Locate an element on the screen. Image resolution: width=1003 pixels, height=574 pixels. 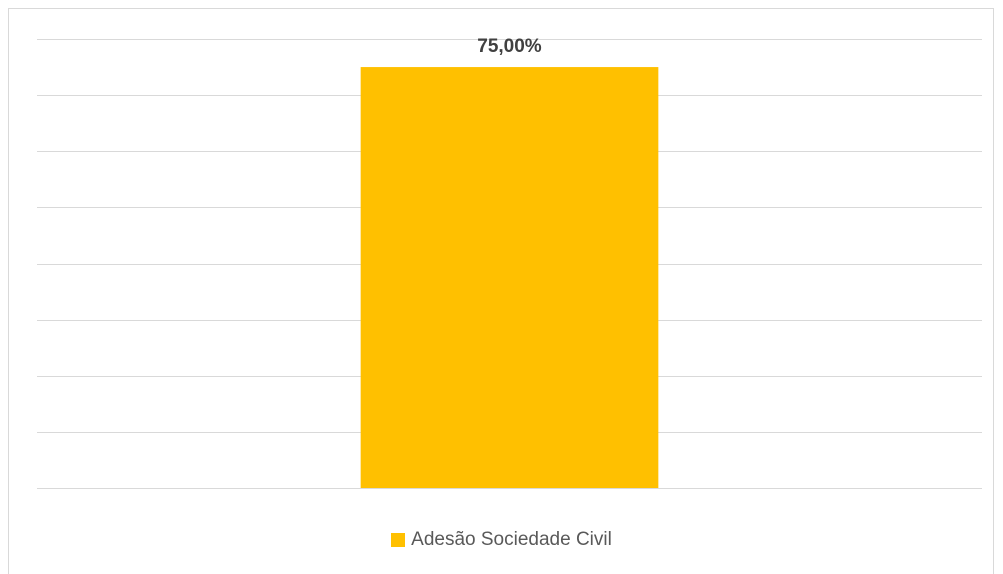
legend-swatch is located at coordinates (398, 540).